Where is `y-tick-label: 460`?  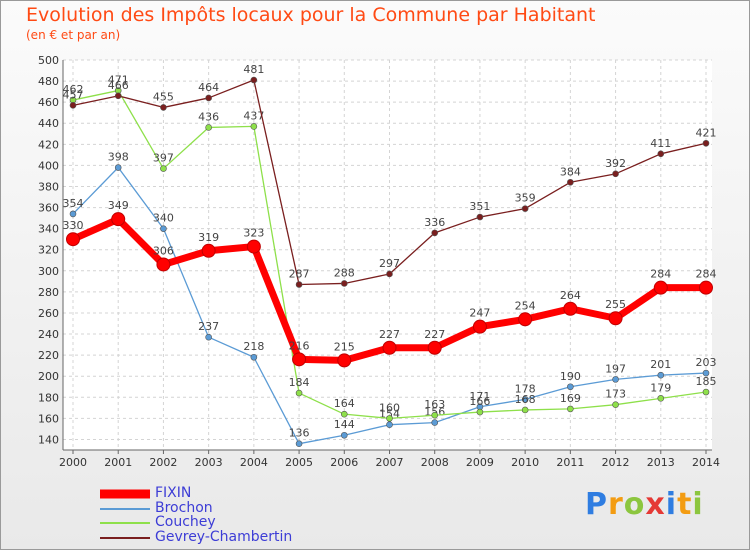
y-tick-label: 460 is located at coordinates (48, 102).